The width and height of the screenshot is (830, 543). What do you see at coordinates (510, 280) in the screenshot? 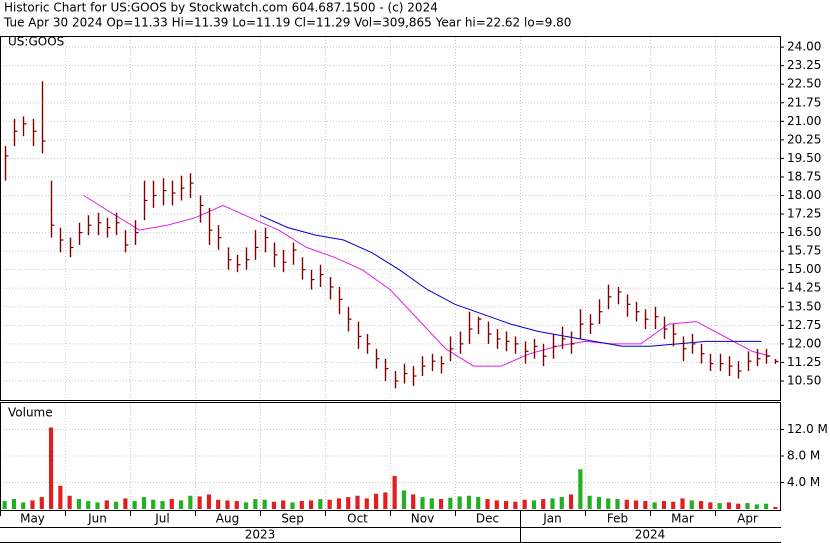
I see `moving-average` at bounding box center [510, 280].